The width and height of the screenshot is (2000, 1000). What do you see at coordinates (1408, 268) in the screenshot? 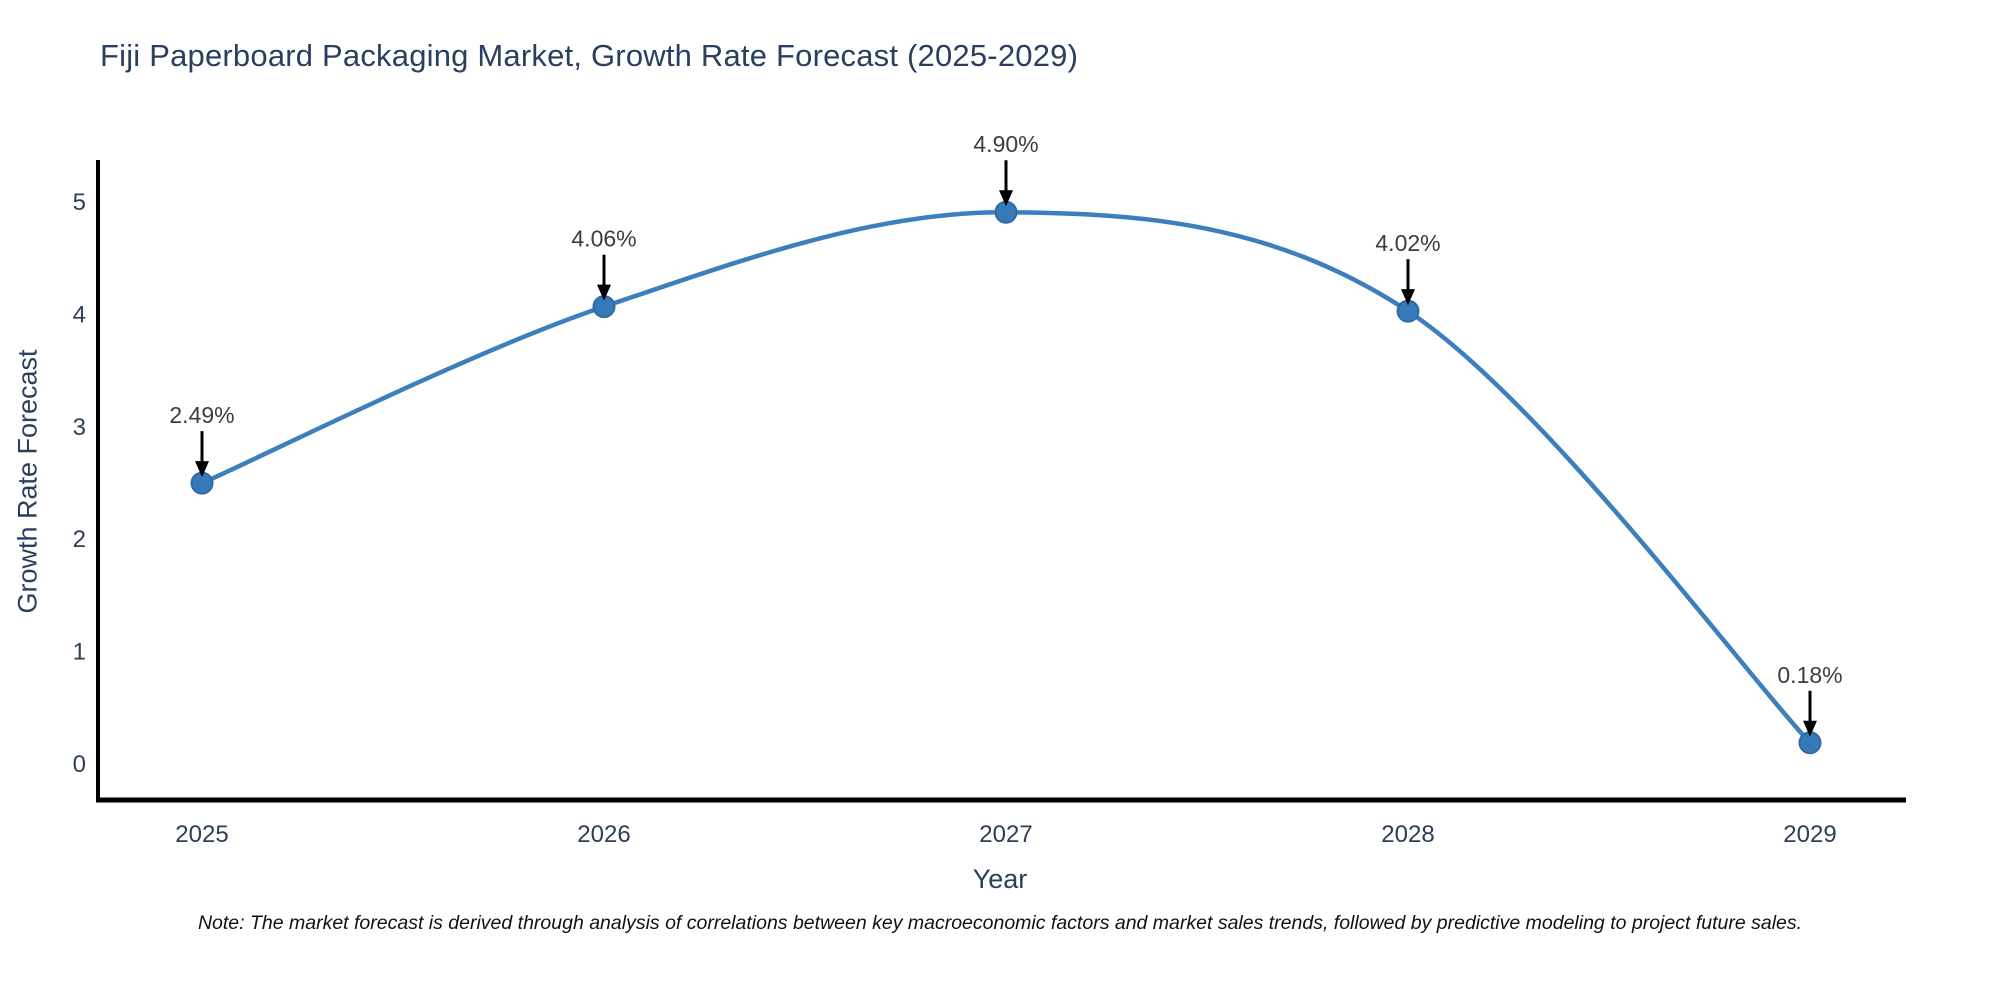
I see `annotation-2028: 4.02%` at bounding box center [1408, 268].